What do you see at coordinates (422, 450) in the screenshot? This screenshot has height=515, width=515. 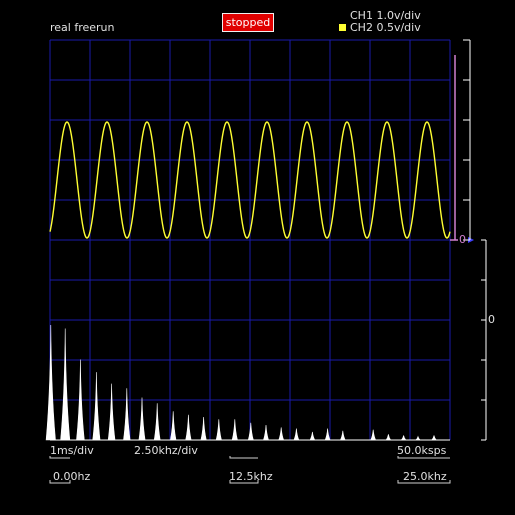 I see `sample-rate-label: 50.0ksps` at bounding box center [422, 450].